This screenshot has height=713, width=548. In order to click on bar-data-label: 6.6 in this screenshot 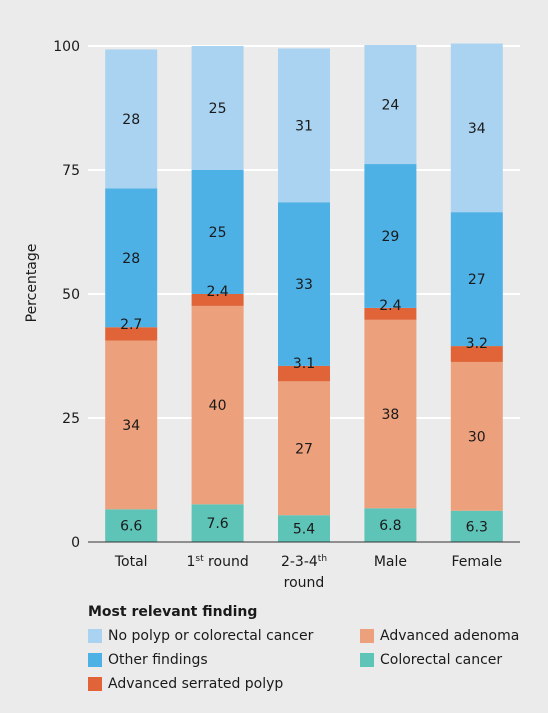, I will do `click(131, 527)`.